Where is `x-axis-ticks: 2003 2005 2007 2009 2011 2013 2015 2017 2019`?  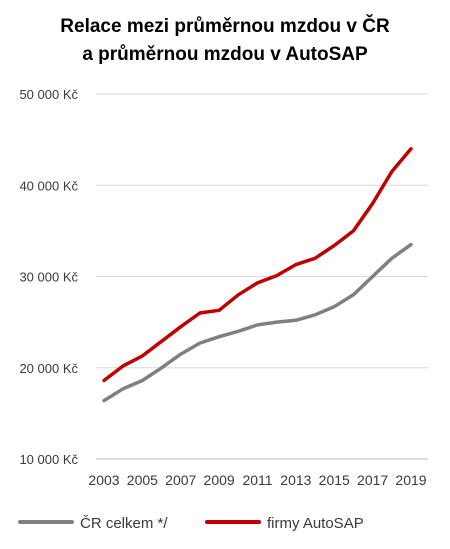 x-axis-ticks: 2003 2005 2007 2009 2011 2013 2015 2017 2019 is located at coordinates (257, 480).